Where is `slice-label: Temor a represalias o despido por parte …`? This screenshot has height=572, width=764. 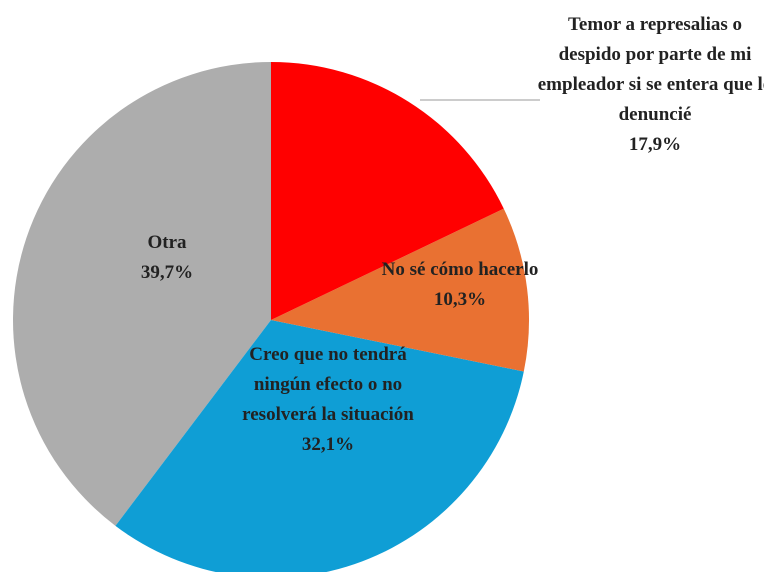
slice-label: Temor a represalias o despido por parte … is located at coordinates (651, 85).